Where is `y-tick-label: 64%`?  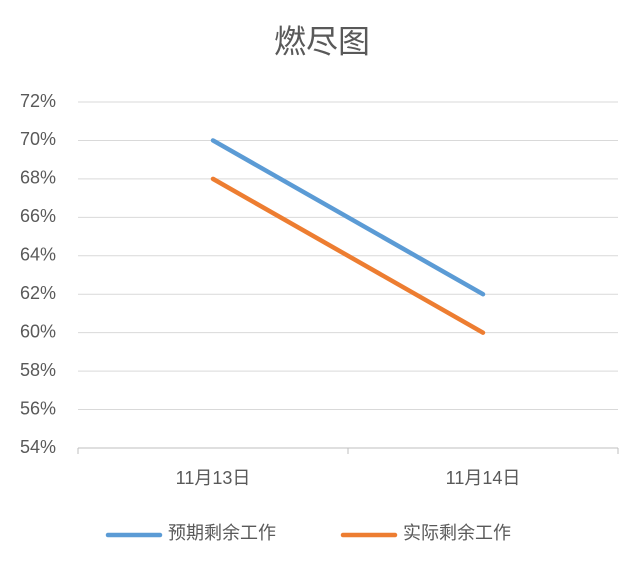 y-tick-label: 64% is located at coordinates (38, 255).